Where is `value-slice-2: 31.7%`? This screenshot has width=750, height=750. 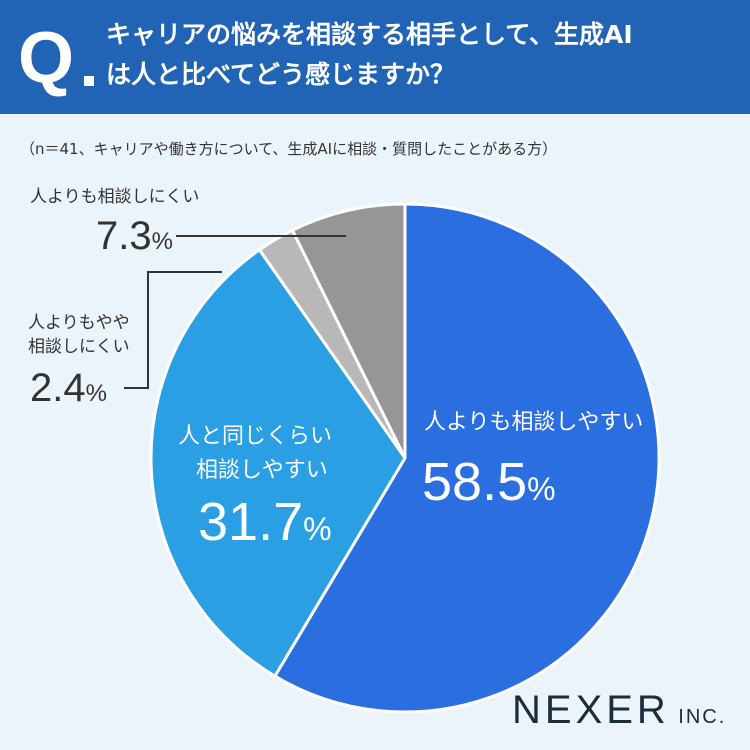 value-slice-2: 31.7% is located at coordinates (265, 525).